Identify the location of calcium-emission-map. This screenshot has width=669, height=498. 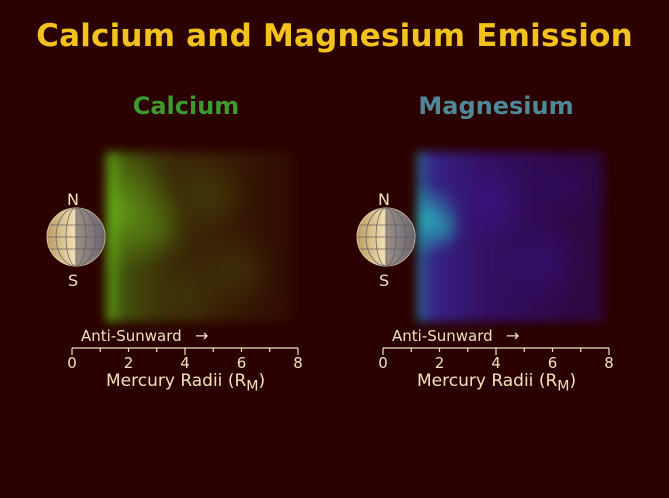
(200, 237).